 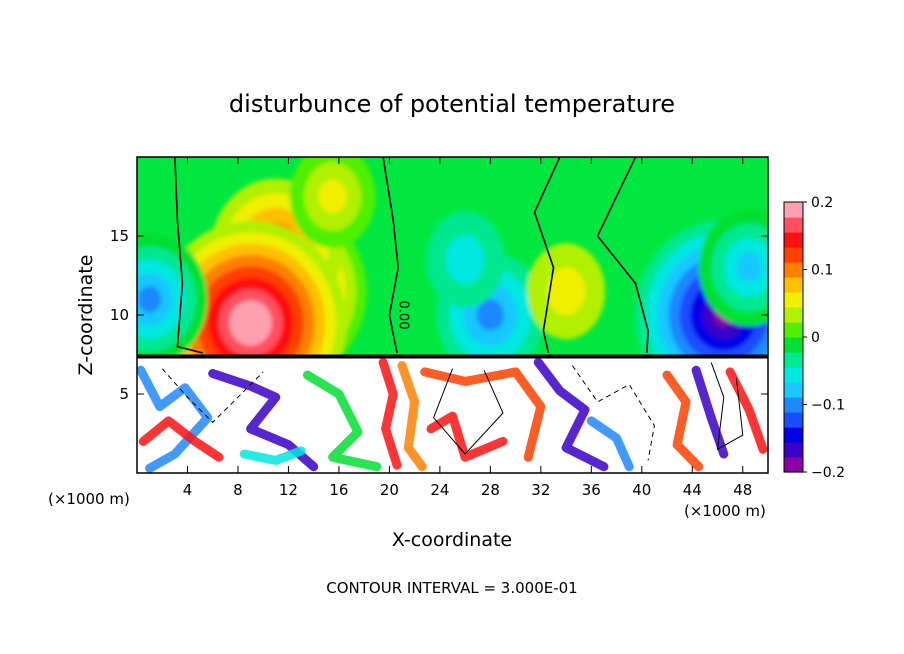 What do you see at coordinates (119, 315) in the screenshot?
I see `y-tick-label-10: 10` at bounding box center [119, 315].